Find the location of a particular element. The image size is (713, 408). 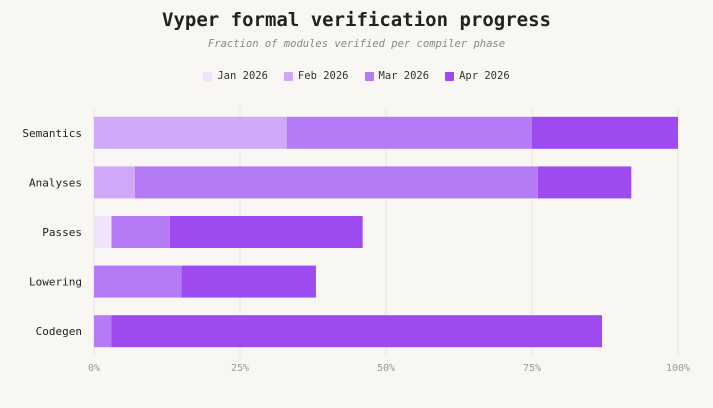

legend-label: Mar 2026 is located at coordinates (404, 76).